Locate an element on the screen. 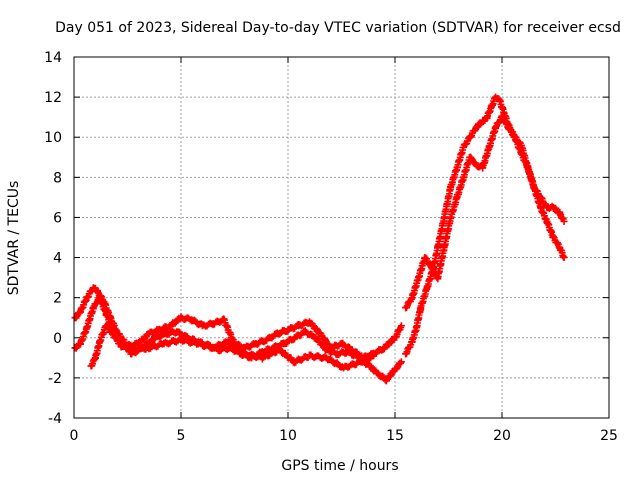 This screenshot has height=480, width=640. x-tick-label: 5 is located at coordinates (181, 436).